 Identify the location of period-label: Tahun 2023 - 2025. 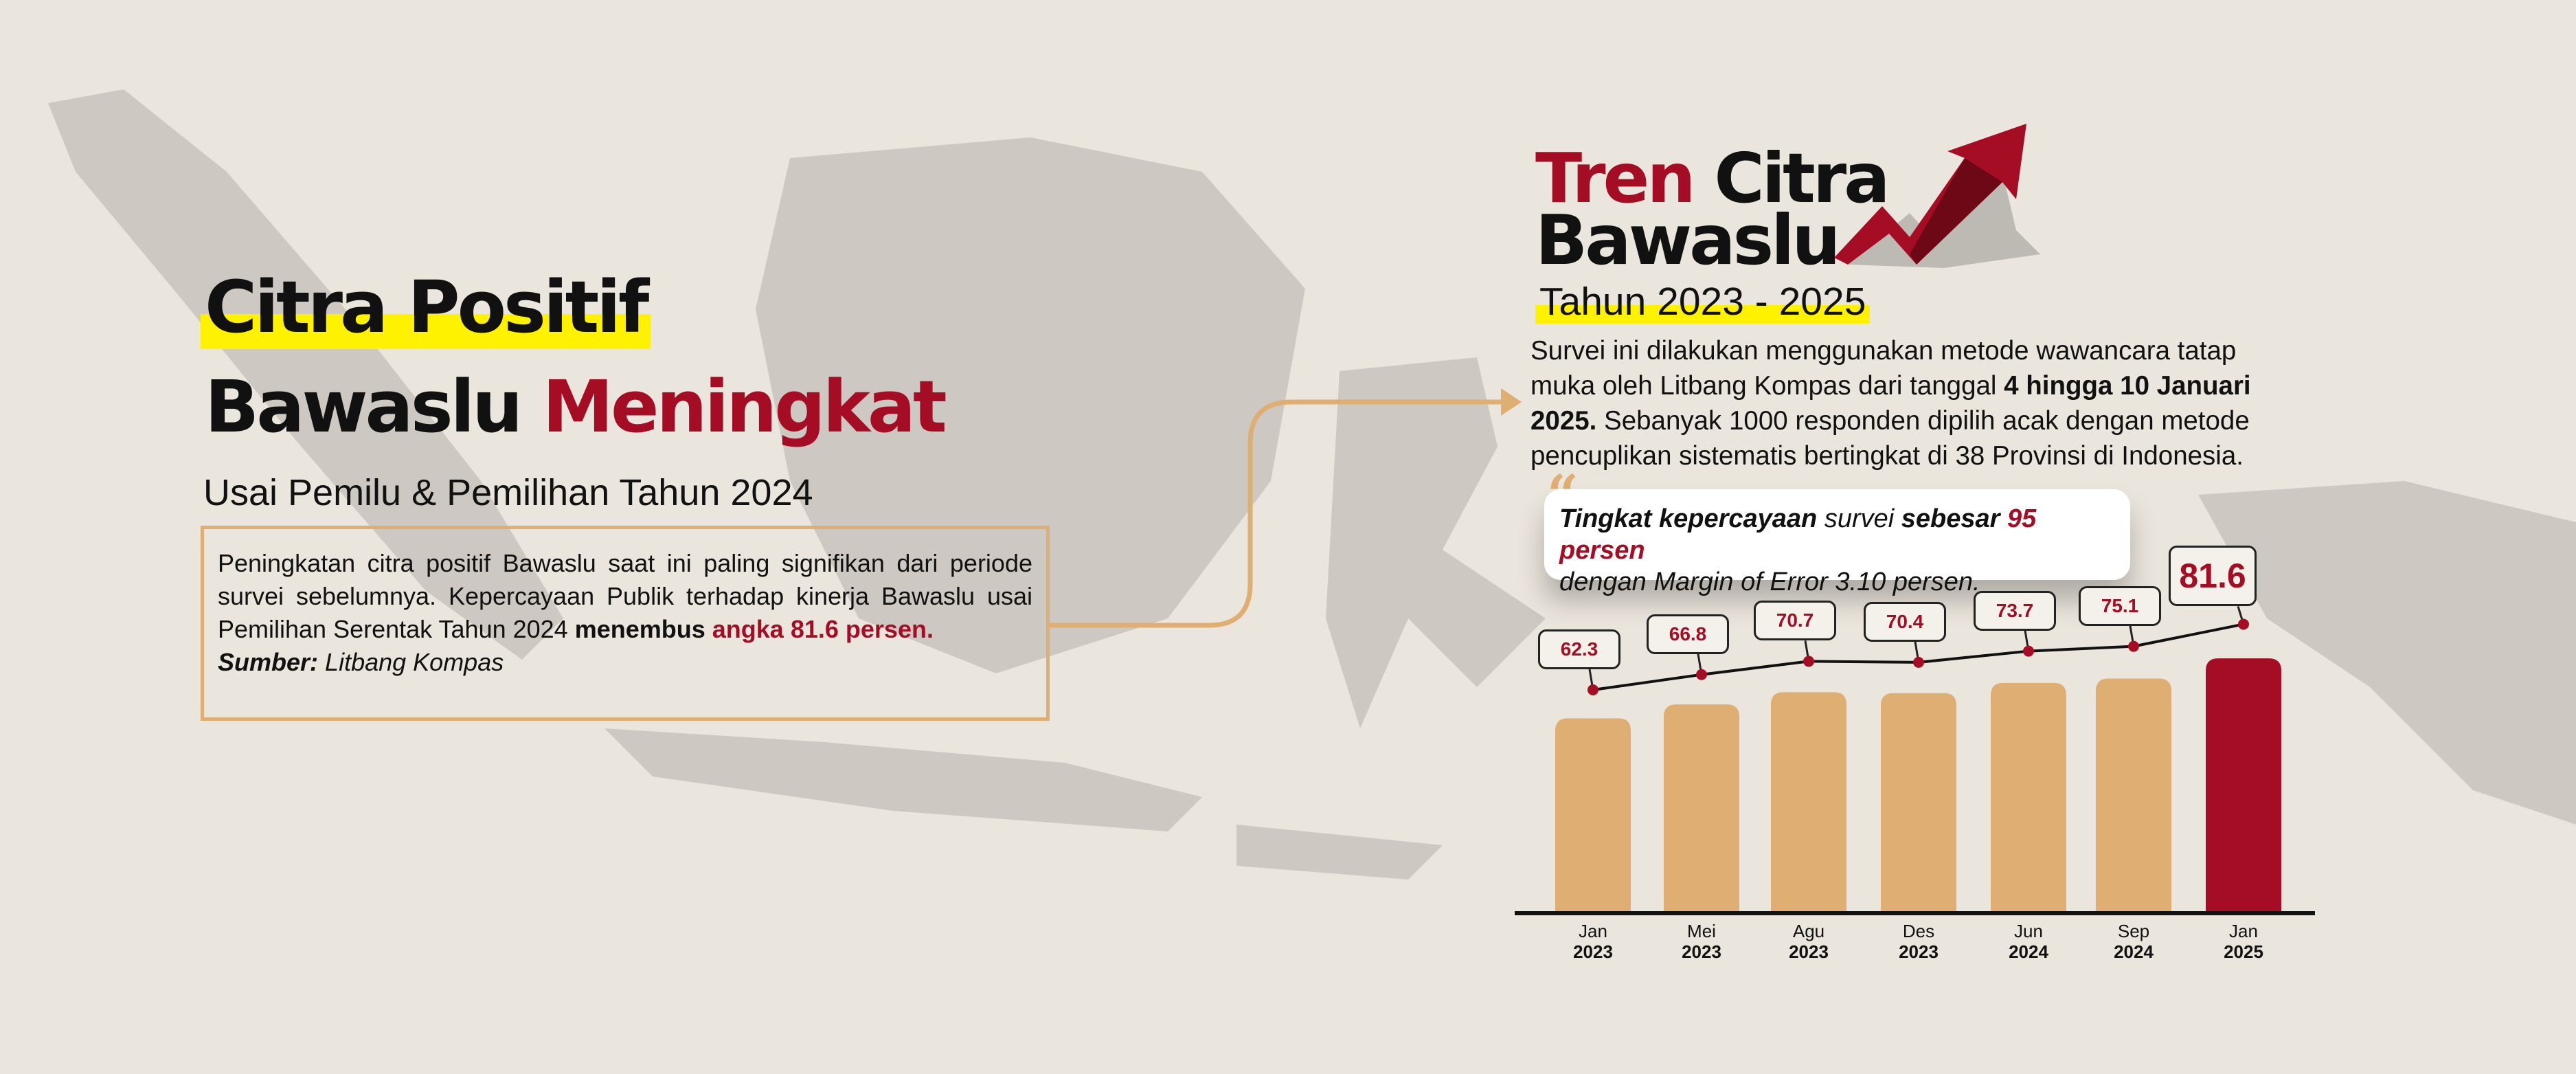
(1703, 301).